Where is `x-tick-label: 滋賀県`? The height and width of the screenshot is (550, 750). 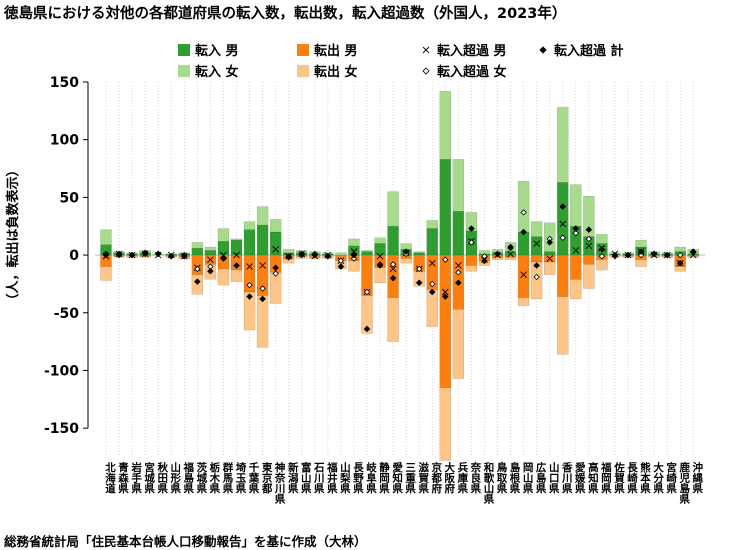 x-tick-label: 滋賀県 is located at coordinates (423, 477).